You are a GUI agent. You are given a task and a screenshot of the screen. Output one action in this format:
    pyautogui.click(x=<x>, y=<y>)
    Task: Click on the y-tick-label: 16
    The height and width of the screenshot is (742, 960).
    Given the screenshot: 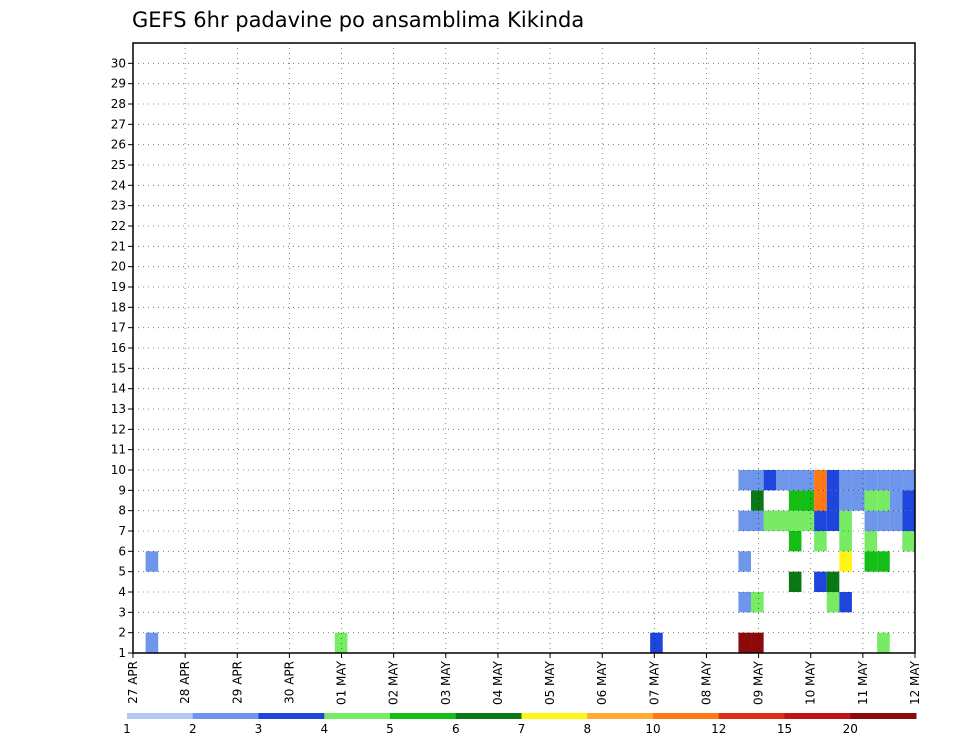 What is the action you would take?
    pyautogui.click(x=118, y=348)
    